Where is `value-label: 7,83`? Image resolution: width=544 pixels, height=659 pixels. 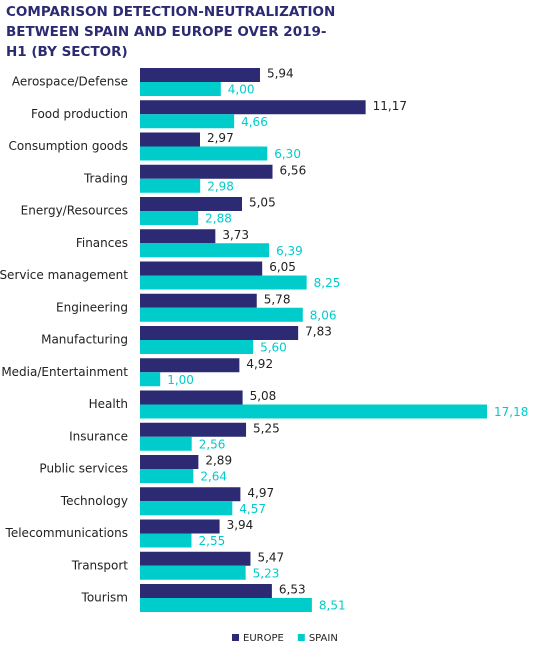
value-label: 7,83 is located at coordinates (318, 332).